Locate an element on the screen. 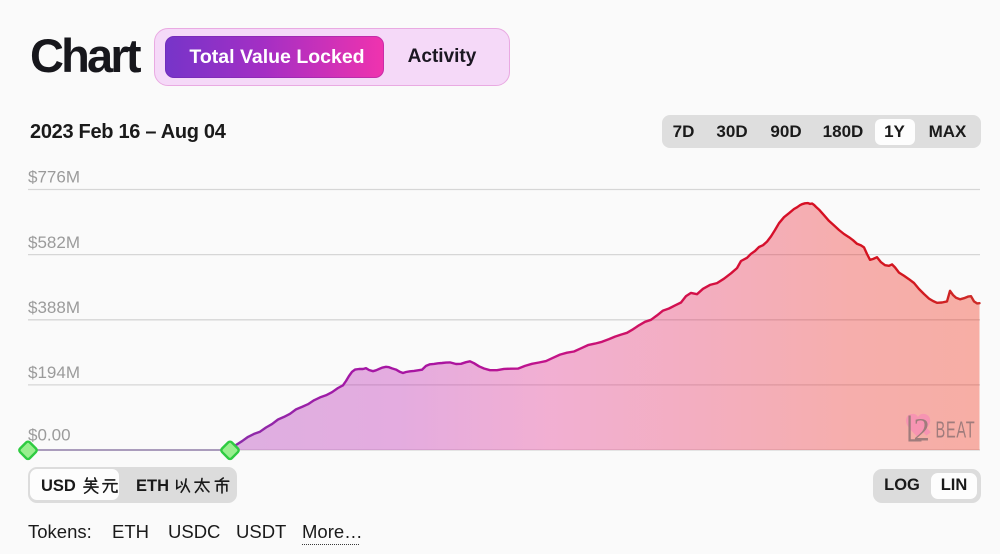 The image size is (1000, 554). svg-text: $388M is located at coordinates (54, 307).